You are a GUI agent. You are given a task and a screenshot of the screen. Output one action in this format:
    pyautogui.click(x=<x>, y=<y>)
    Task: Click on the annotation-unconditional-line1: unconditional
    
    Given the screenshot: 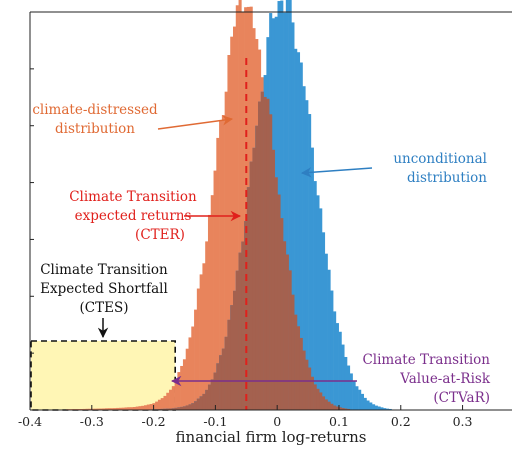 What is the action you would take?
    pyautogui.click(x=440, y=159)
    